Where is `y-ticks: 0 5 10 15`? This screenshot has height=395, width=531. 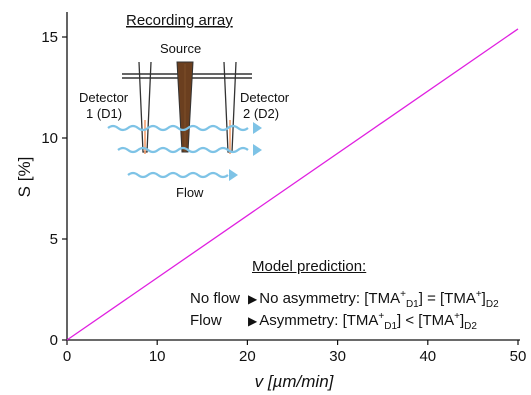
y-ticks: 0 5 10 15 is located at coordinates (54, 189).